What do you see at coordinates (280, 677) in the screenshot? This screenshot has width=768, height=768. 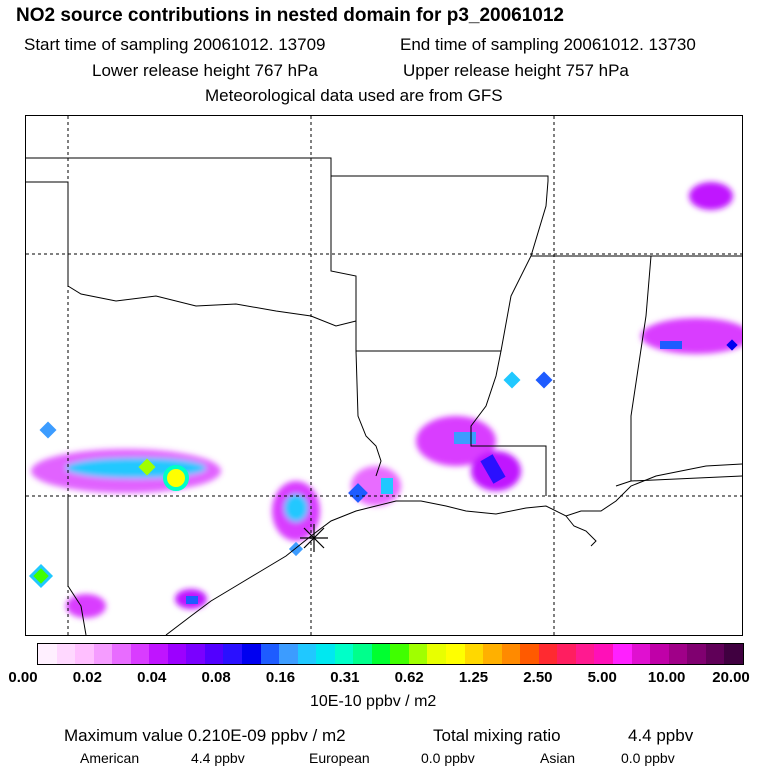 I see `colorbar-tick-label: 0.16` at bounding box center [280, 677].